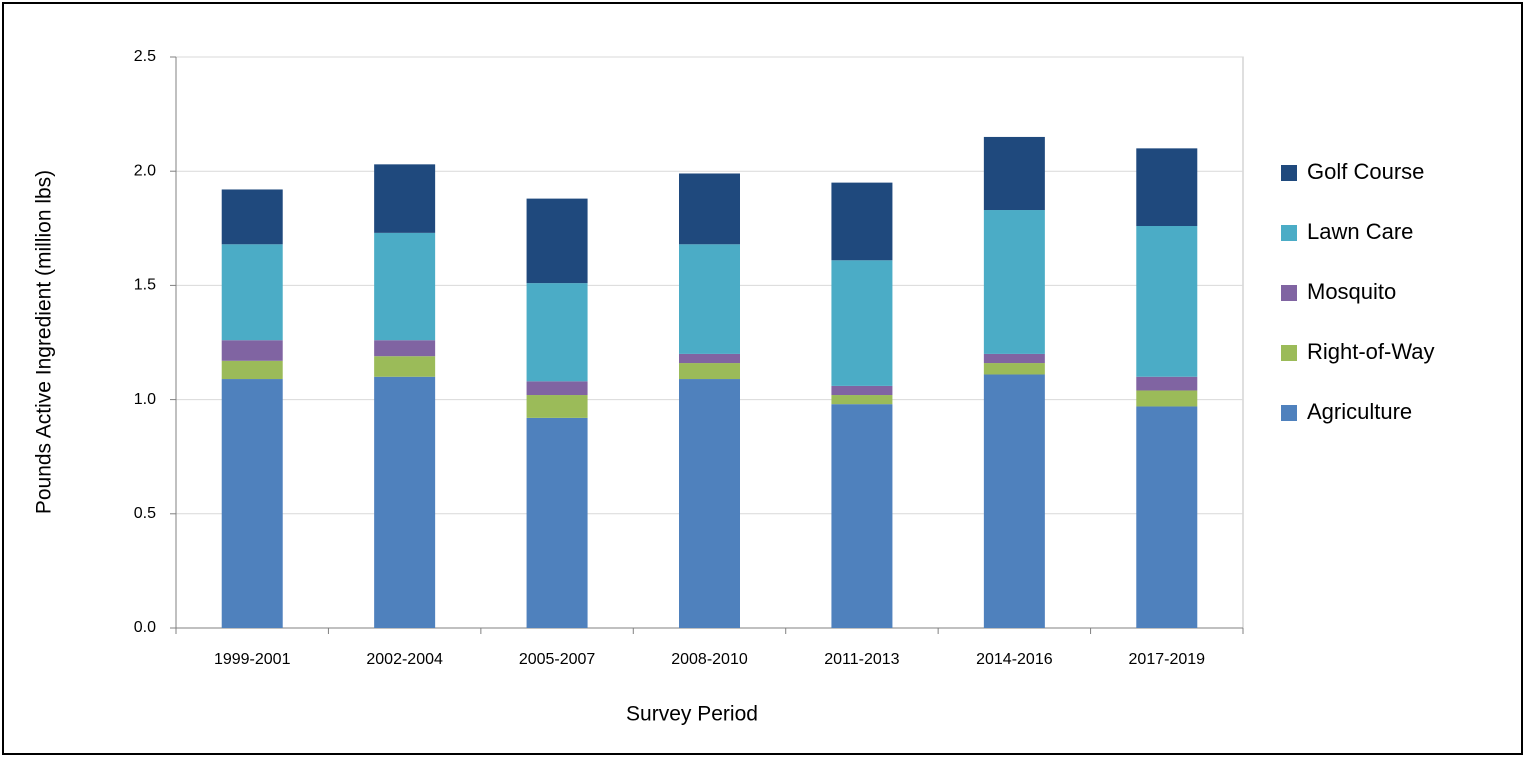 This screenshot has width=1526, height=758. I want to click on y-tick-label: 1.5, so click(145, 285).